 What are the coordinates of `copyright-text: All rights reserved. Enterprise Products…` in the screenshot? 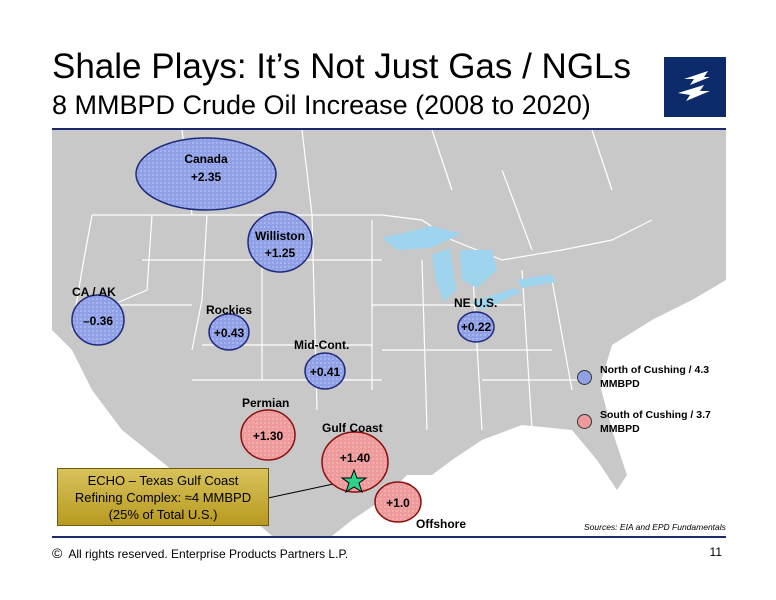 It's located at (208, 554).